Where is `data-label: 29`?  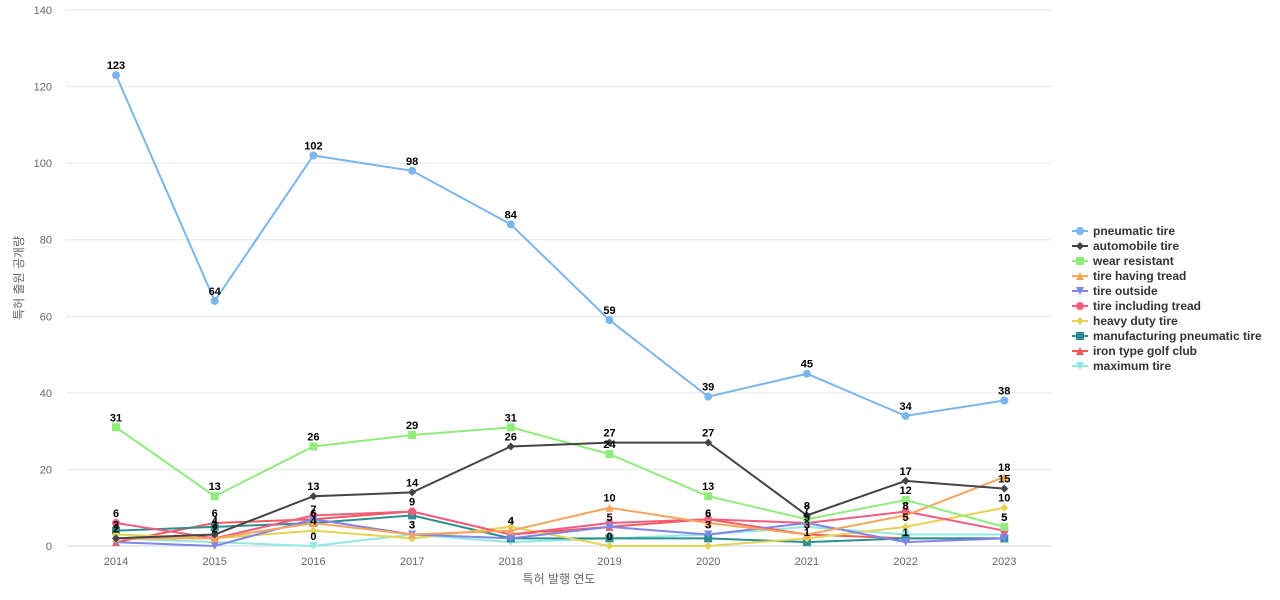
data-label: 29 is located at coordinates (412, 426).